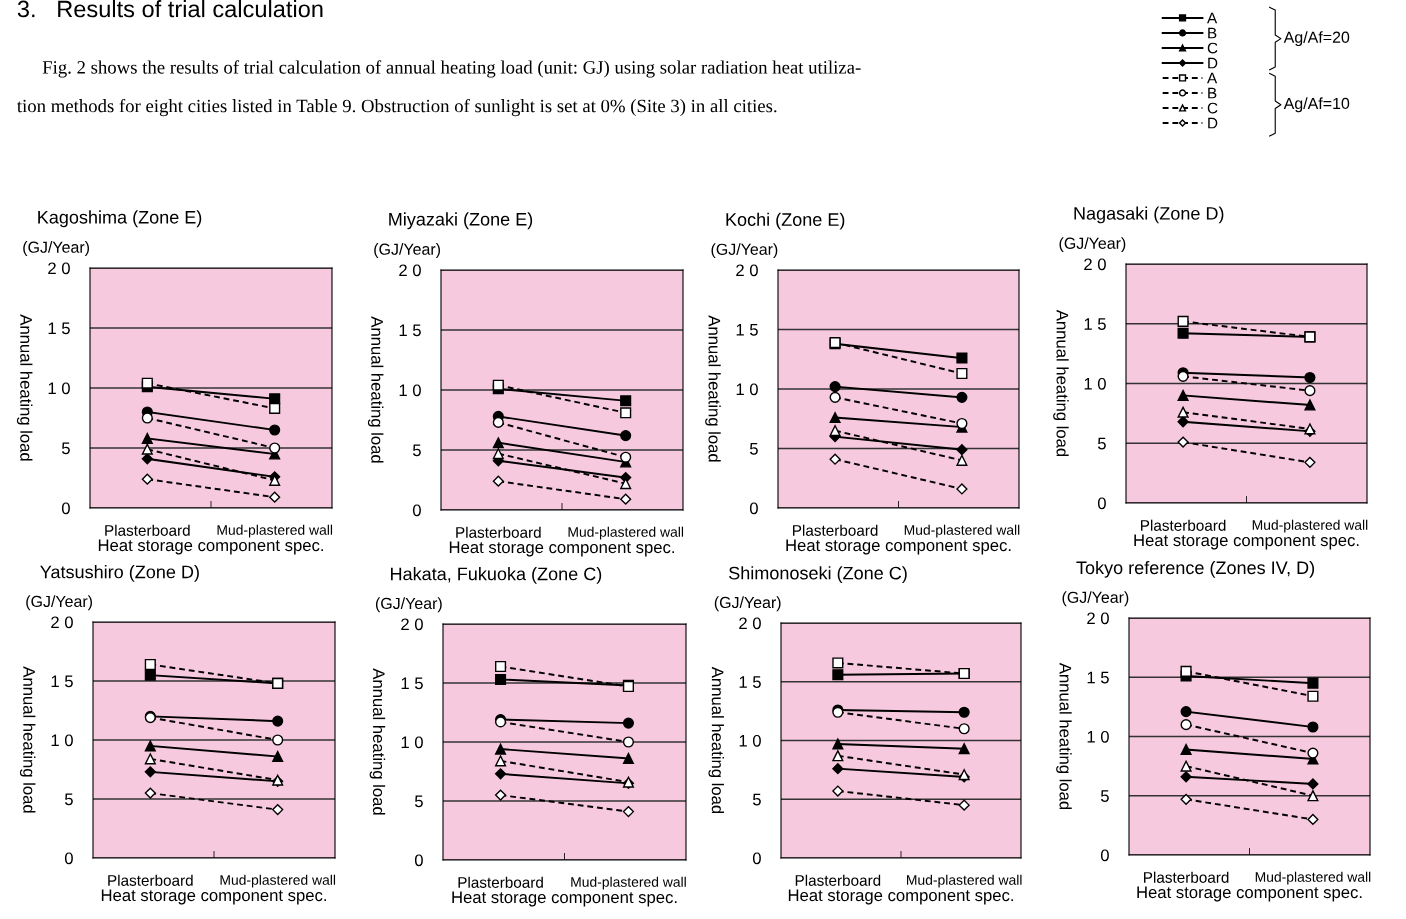  I want to click on text: 3. Results of trial calculation, so click(170, 9).